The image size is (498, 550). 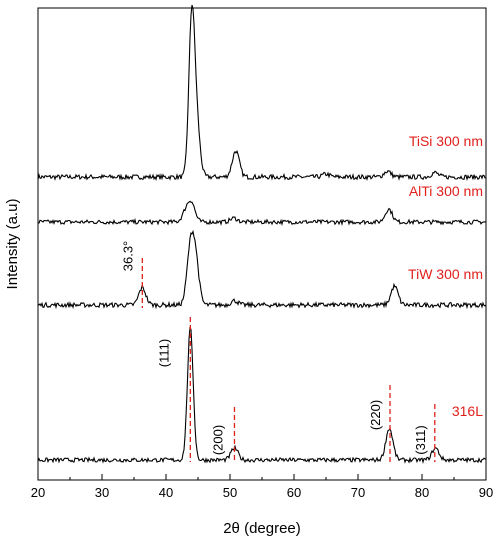 I want to click on x-tick-label: 90, so click(x=486, y=492).